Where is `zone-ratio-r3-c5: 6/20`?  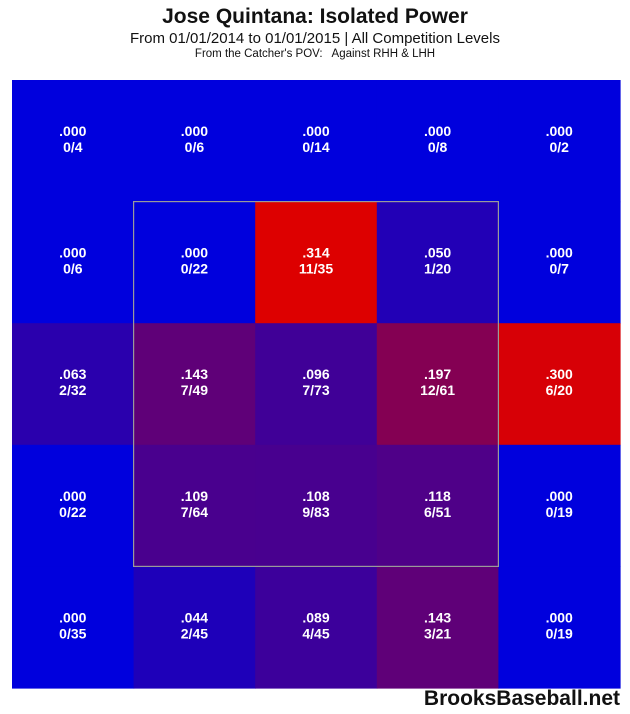 zone-ratio-r3-c5: 6/20 is located at coordinates (559, 390).